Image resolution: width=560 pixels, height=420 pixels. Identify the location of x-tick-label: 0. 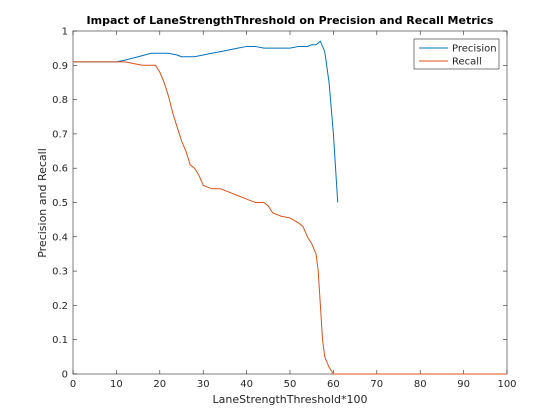
(73, 384).